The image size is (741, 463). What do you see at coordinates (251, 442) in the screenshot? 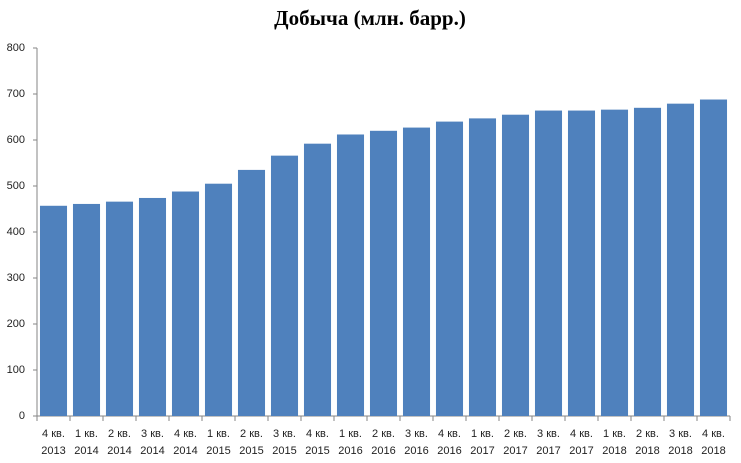
I see `x-tick-label: 2 кв. 2015` at bounding box center [251, 442].